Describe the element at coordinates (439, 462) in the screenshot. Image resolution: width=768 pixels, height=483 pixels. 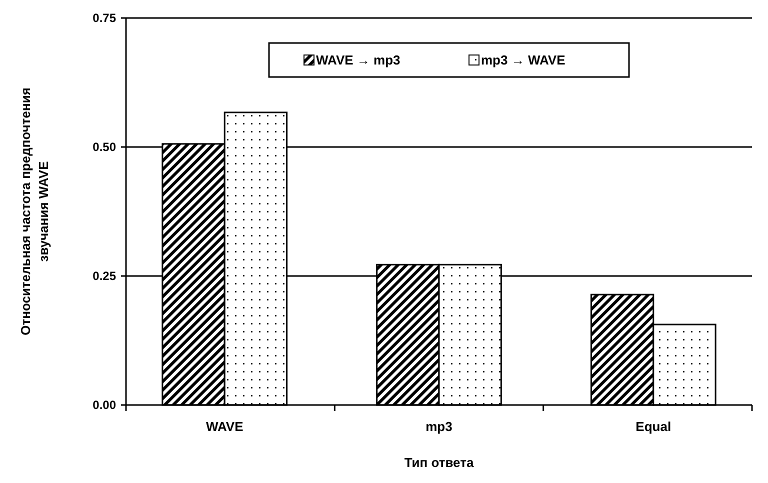
I see `x-axis-title: Тип ответа` at that location.